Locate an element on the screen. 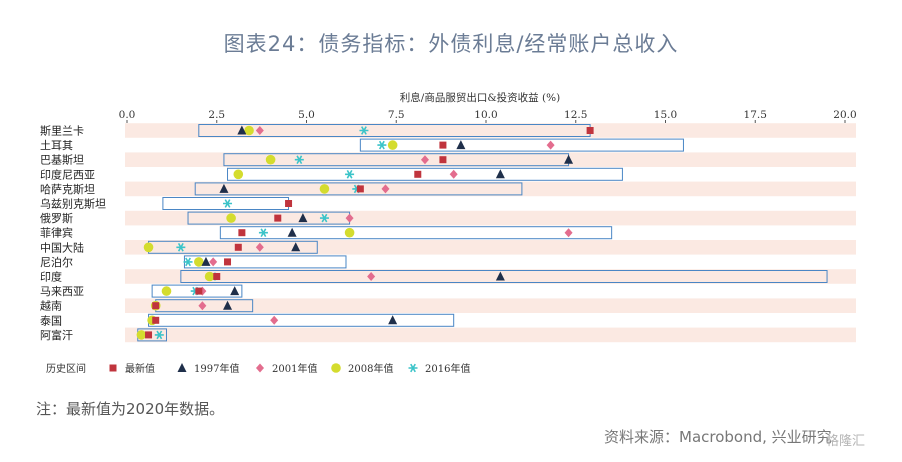 This screenshot has height=462, width=902. legend-label: 历史区间 is located at coordinates (66, 368).